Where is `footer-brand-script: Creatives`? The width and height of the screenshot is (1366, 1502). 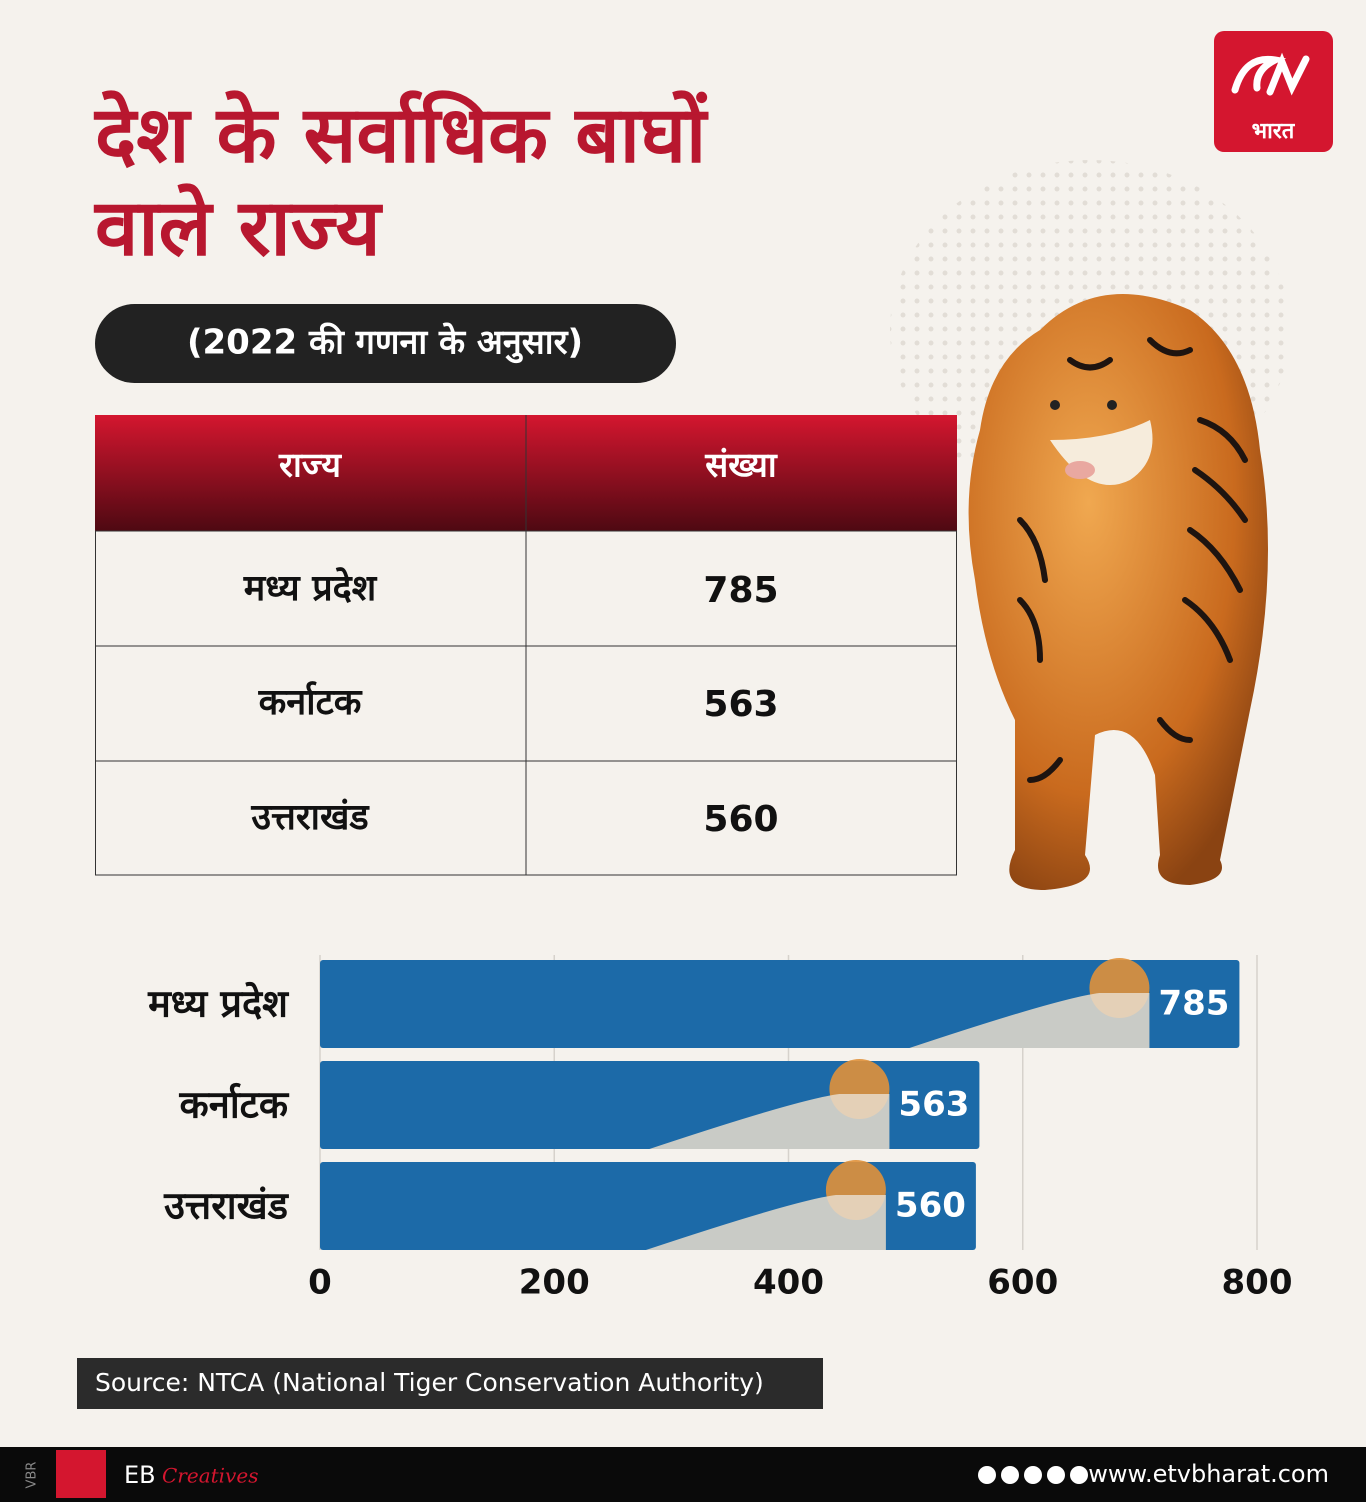
footer-brand-script: Creatives is located at coordinates (210, 1476).